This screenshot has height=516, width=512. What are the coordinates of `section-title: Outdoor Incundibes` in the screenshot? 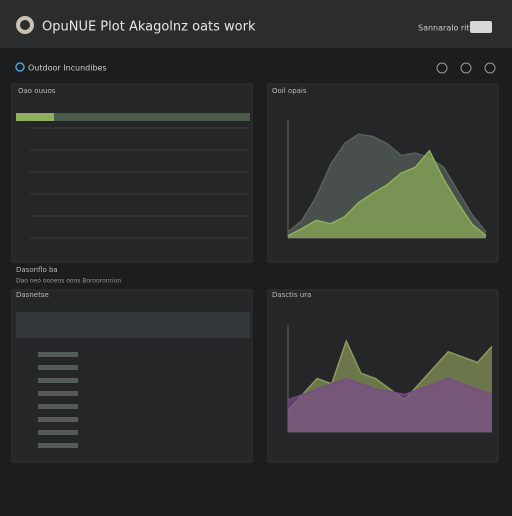 It's located at (67, 68).